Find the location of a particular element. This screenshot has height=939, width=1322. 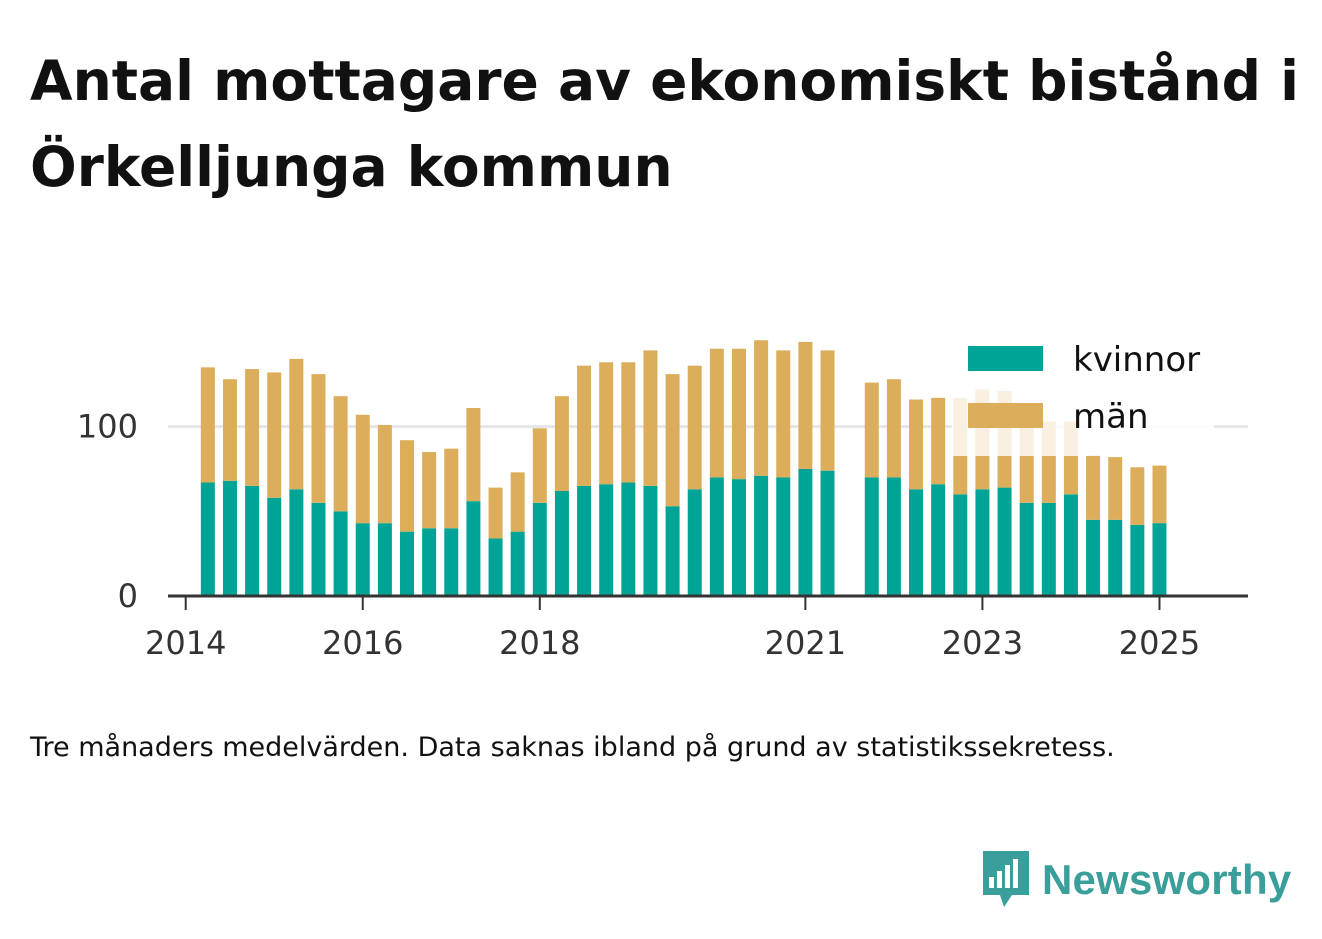

legend: kvinnor män is located at coordinates (1083, 393).